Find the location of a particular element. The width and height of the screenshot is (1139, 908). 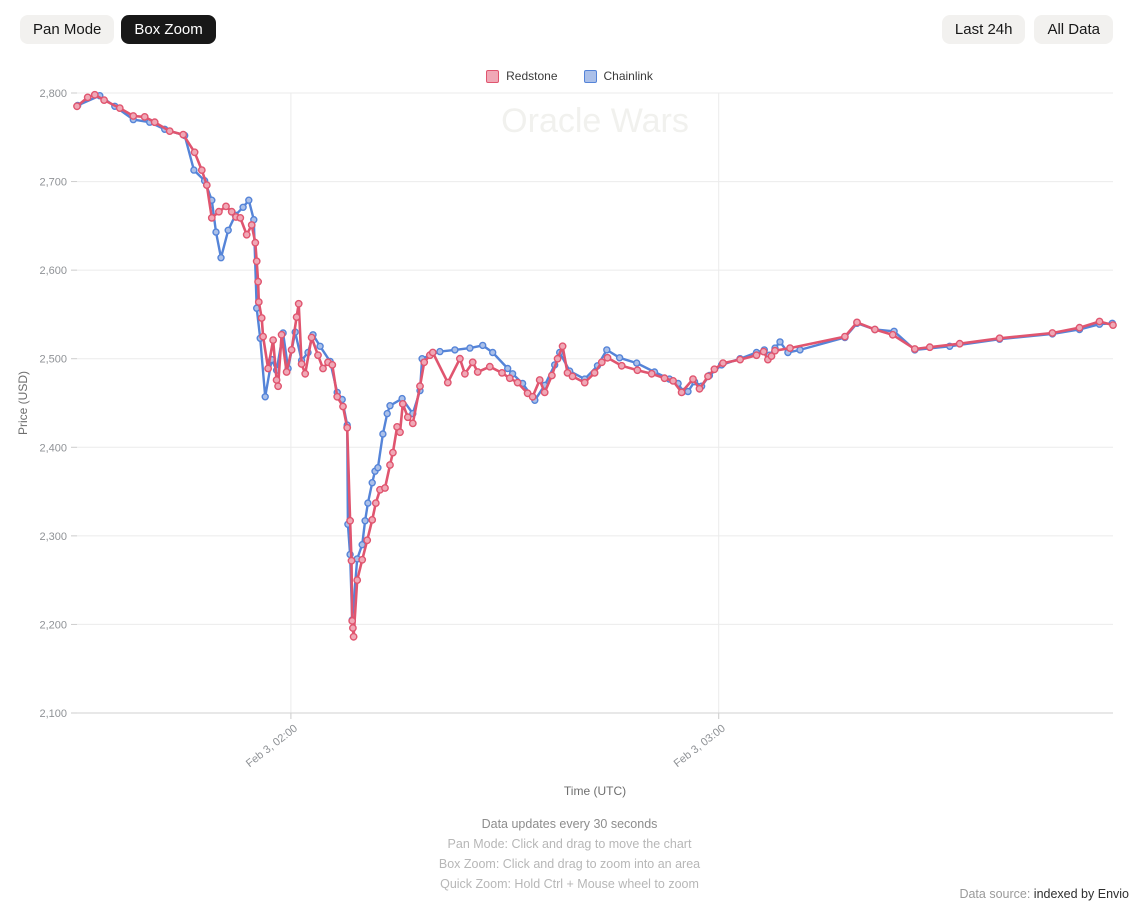

all-data-button: All Data is located at coordinates (1073, 29).